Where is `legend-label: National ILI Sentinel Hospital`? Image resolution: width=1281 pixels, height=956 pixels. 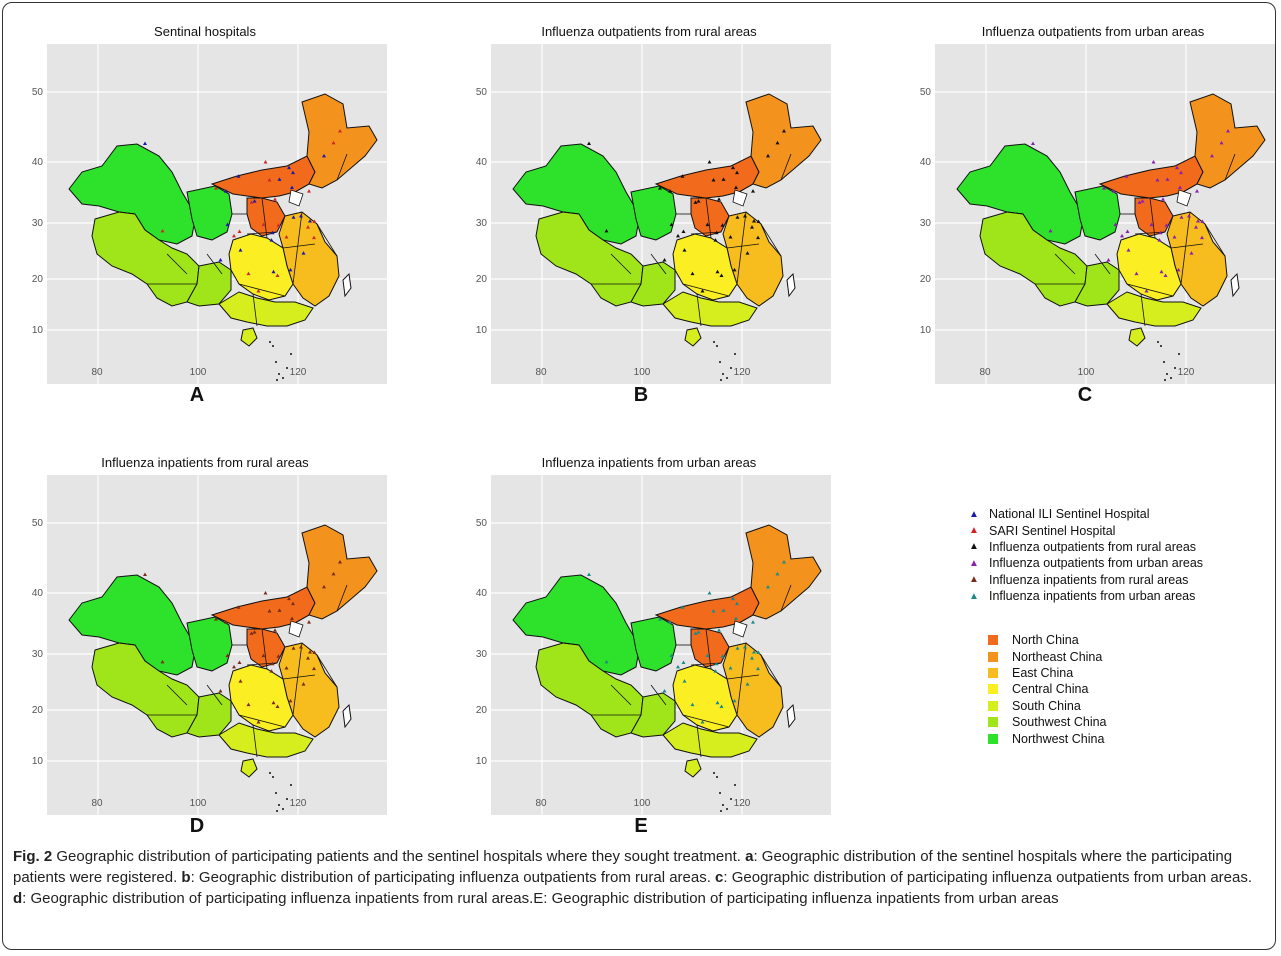 legend-label: National ILI Sentinel Hospital is located at coordinates (1069, 514).